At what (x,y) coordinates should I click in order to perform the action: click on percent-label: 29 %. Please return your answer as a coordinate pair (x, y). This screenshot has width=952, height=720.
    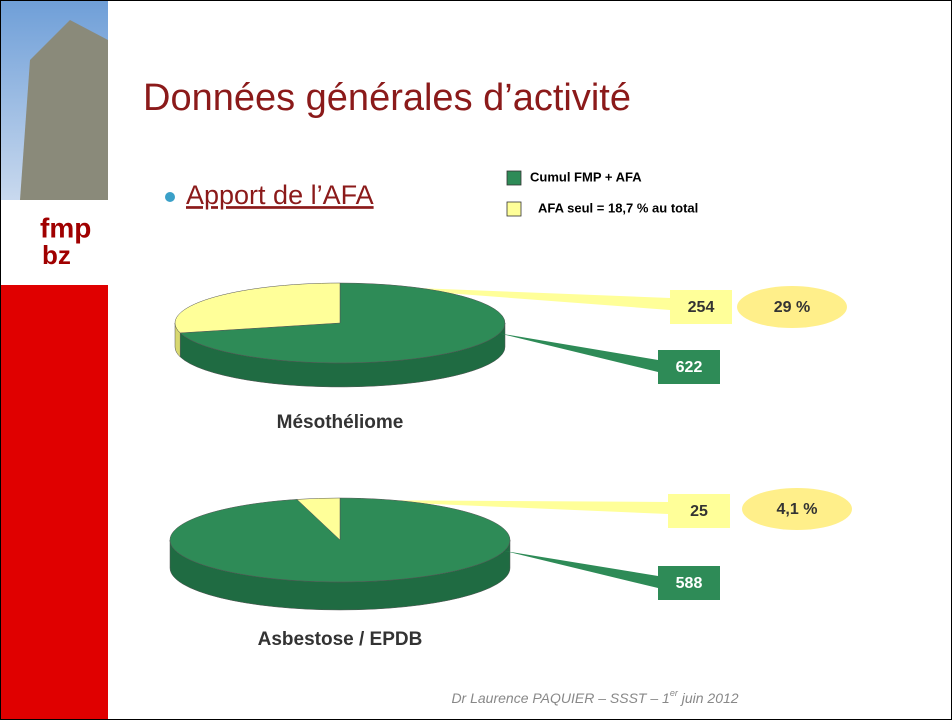
    Looking at the image, I should click on (792, 307).